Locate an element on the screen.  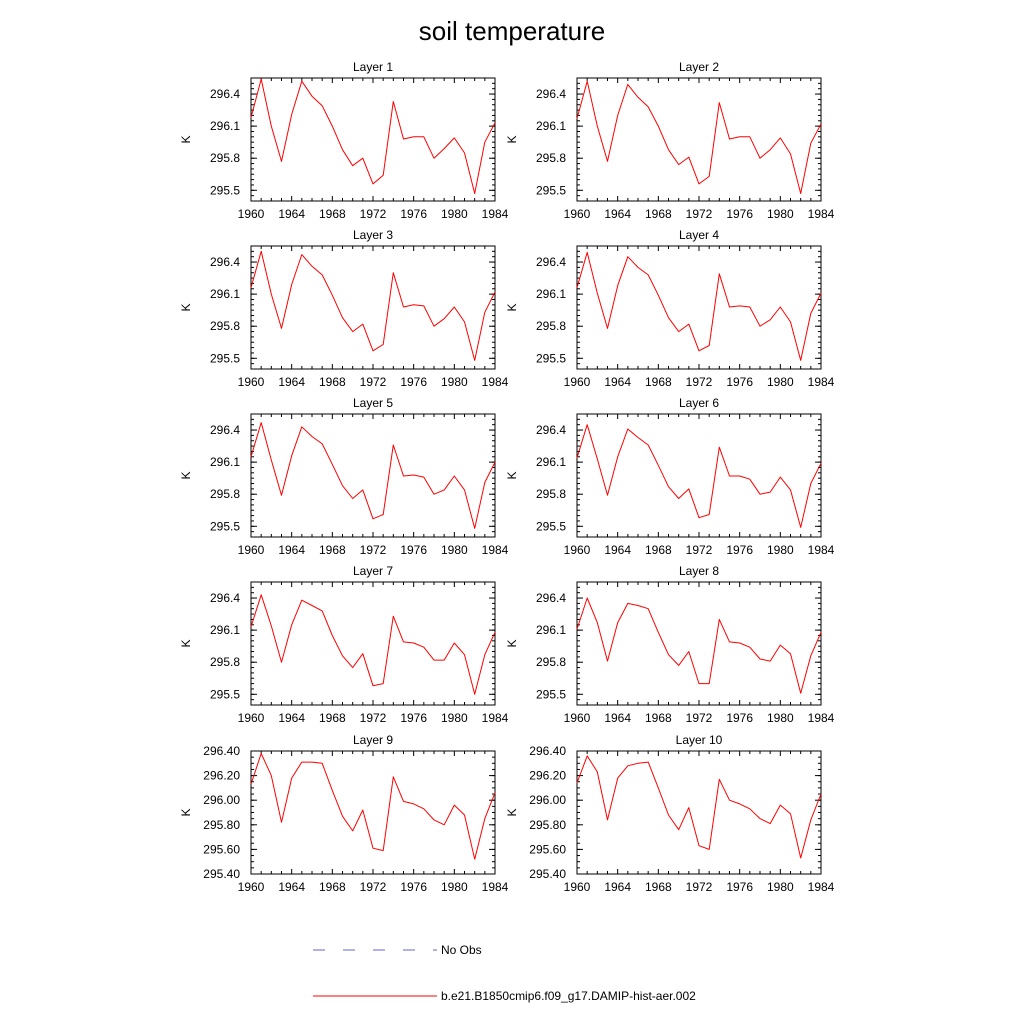
panel-title: Layer 1 is located at coordinates (373, 67).